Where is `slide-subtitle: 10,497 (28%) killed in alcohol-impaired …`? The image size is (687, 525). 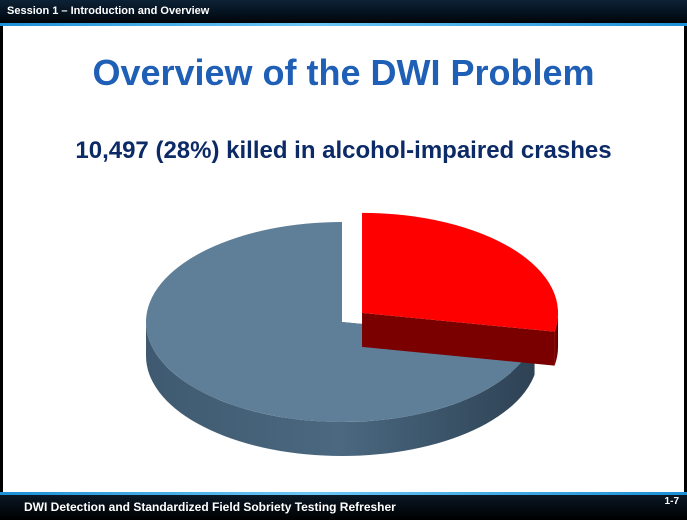 slide-subtitle: 10,497 (28%) killed in alcohol-impaired … is located at coordinates (343, 150).